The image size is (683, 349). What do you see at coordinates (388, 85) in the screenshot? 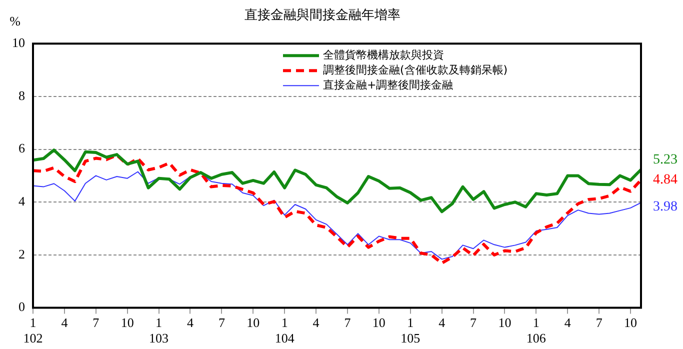
I see `legend-label: 直接金融+調整後間接金融` at bounding box center [388, 85].